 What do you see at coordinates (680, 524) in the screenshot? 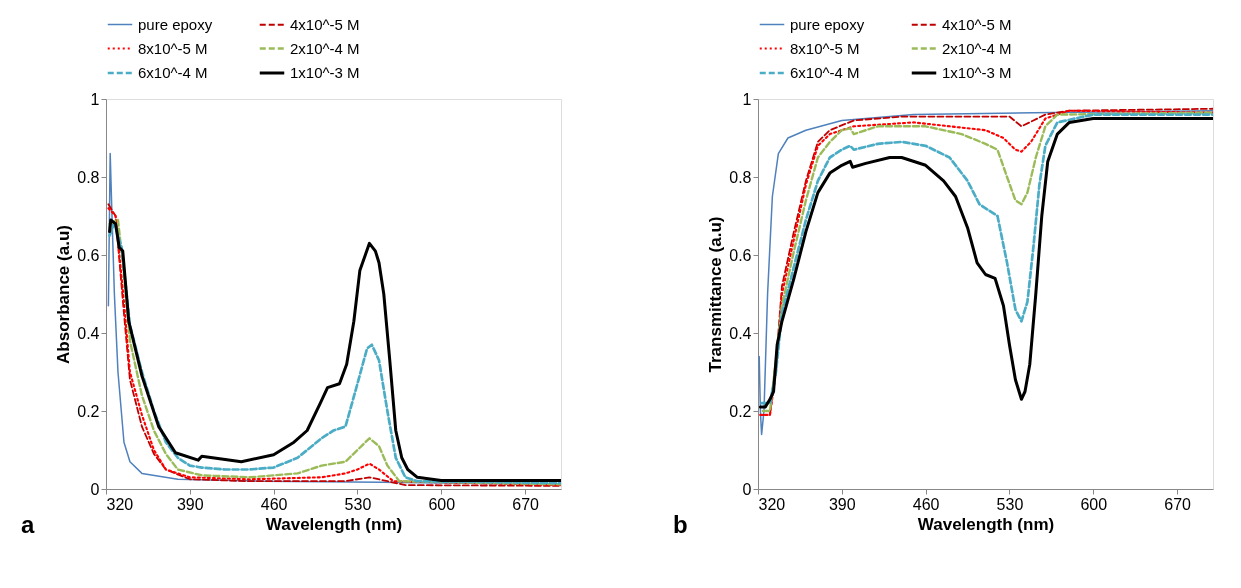
I see `text: b` at bounding box center [680, 524].